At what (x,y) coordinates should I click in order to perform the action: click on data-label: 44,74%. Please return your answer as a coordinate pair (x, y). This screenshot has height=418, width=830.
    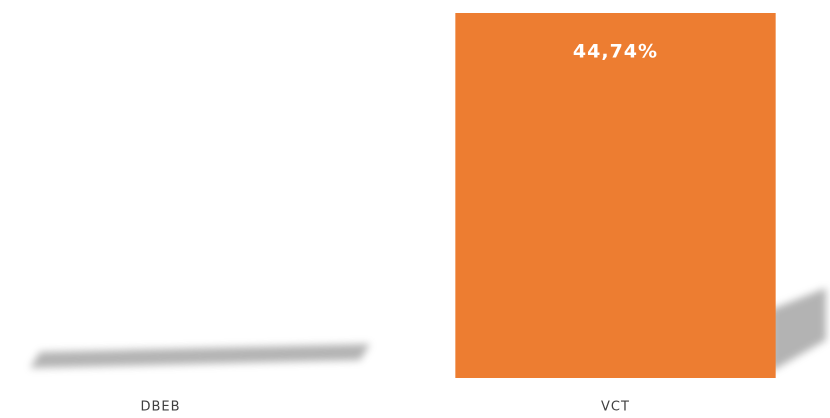
    Looking at the image, I should click on (615, 52).